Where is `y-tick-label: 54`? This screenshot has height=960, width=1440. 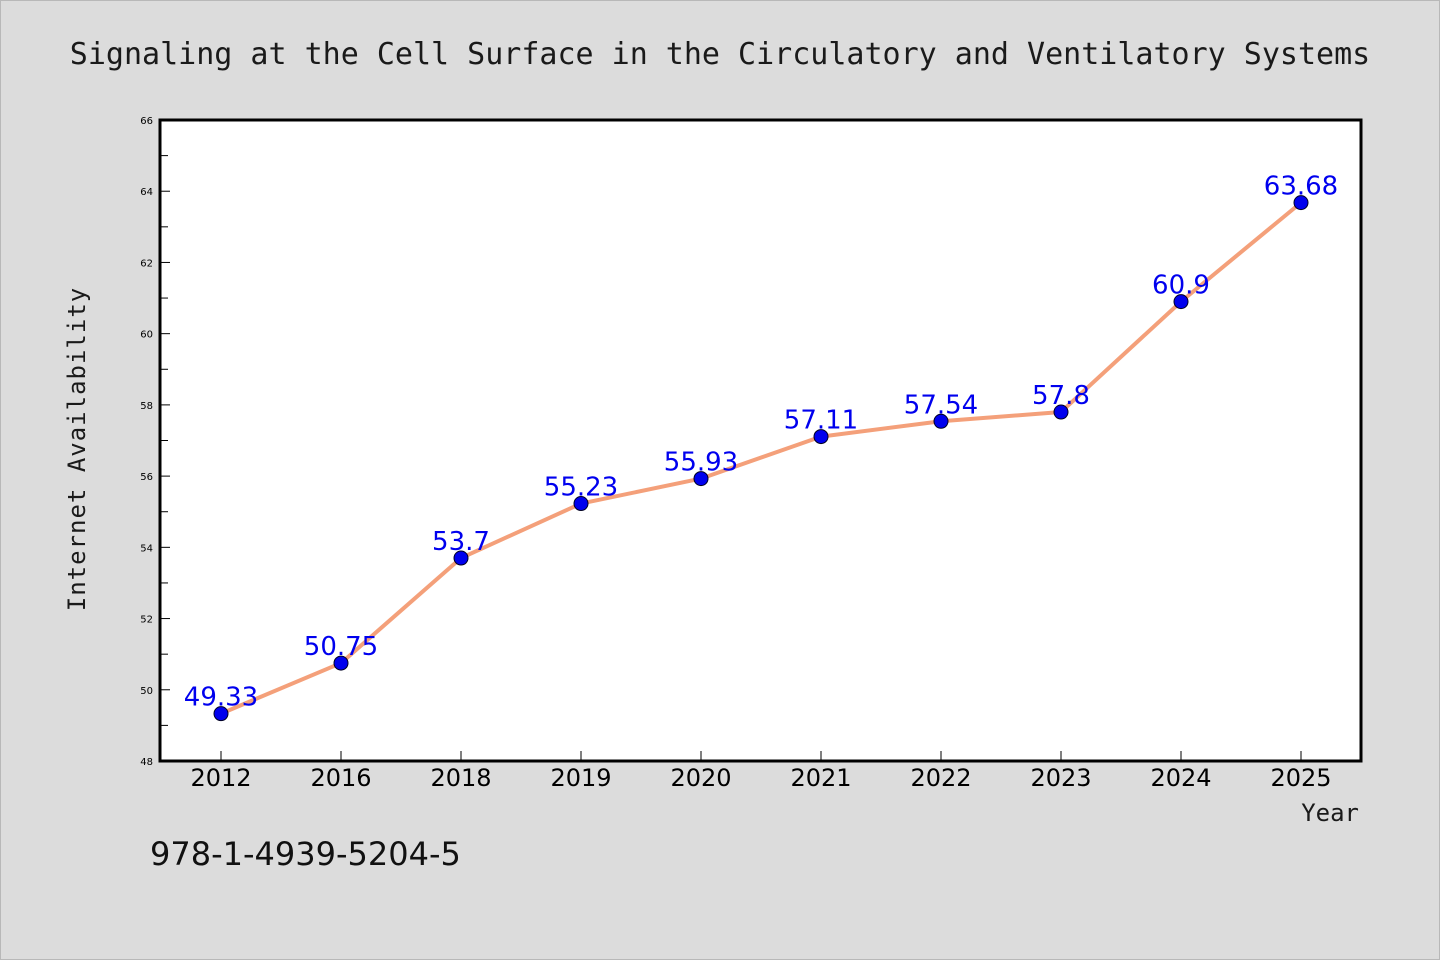
y-tick-label: 54 is located at coordinates (146, 548).